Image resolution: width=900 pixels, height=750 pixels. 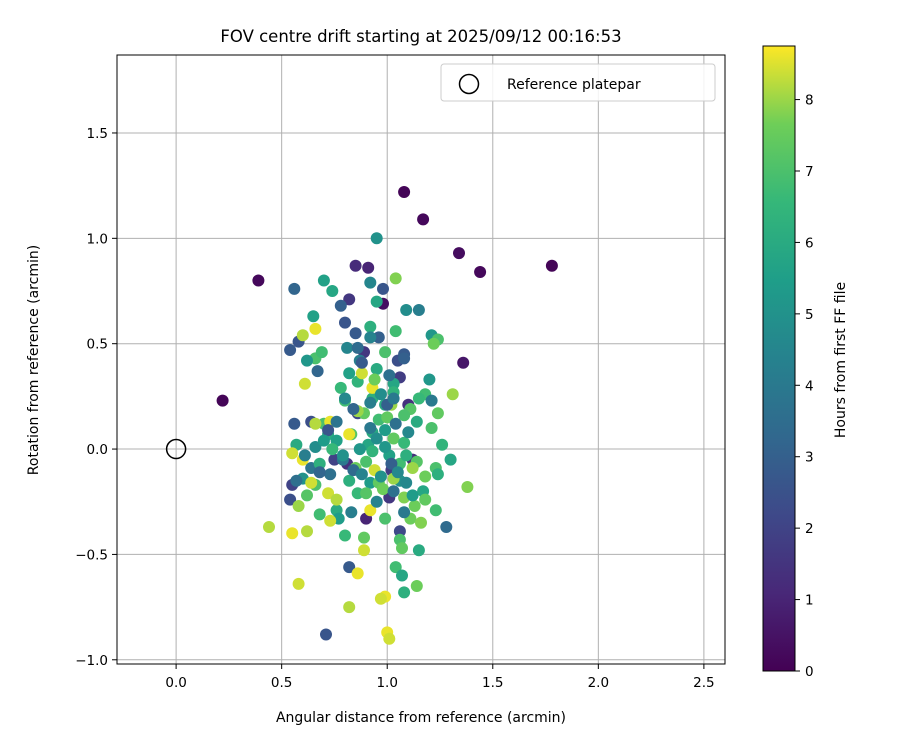 What do you see at coordinates (281, 683) in the screenshot?
I see `x-tick-label: 0.5` at bounding box center [281, 683].